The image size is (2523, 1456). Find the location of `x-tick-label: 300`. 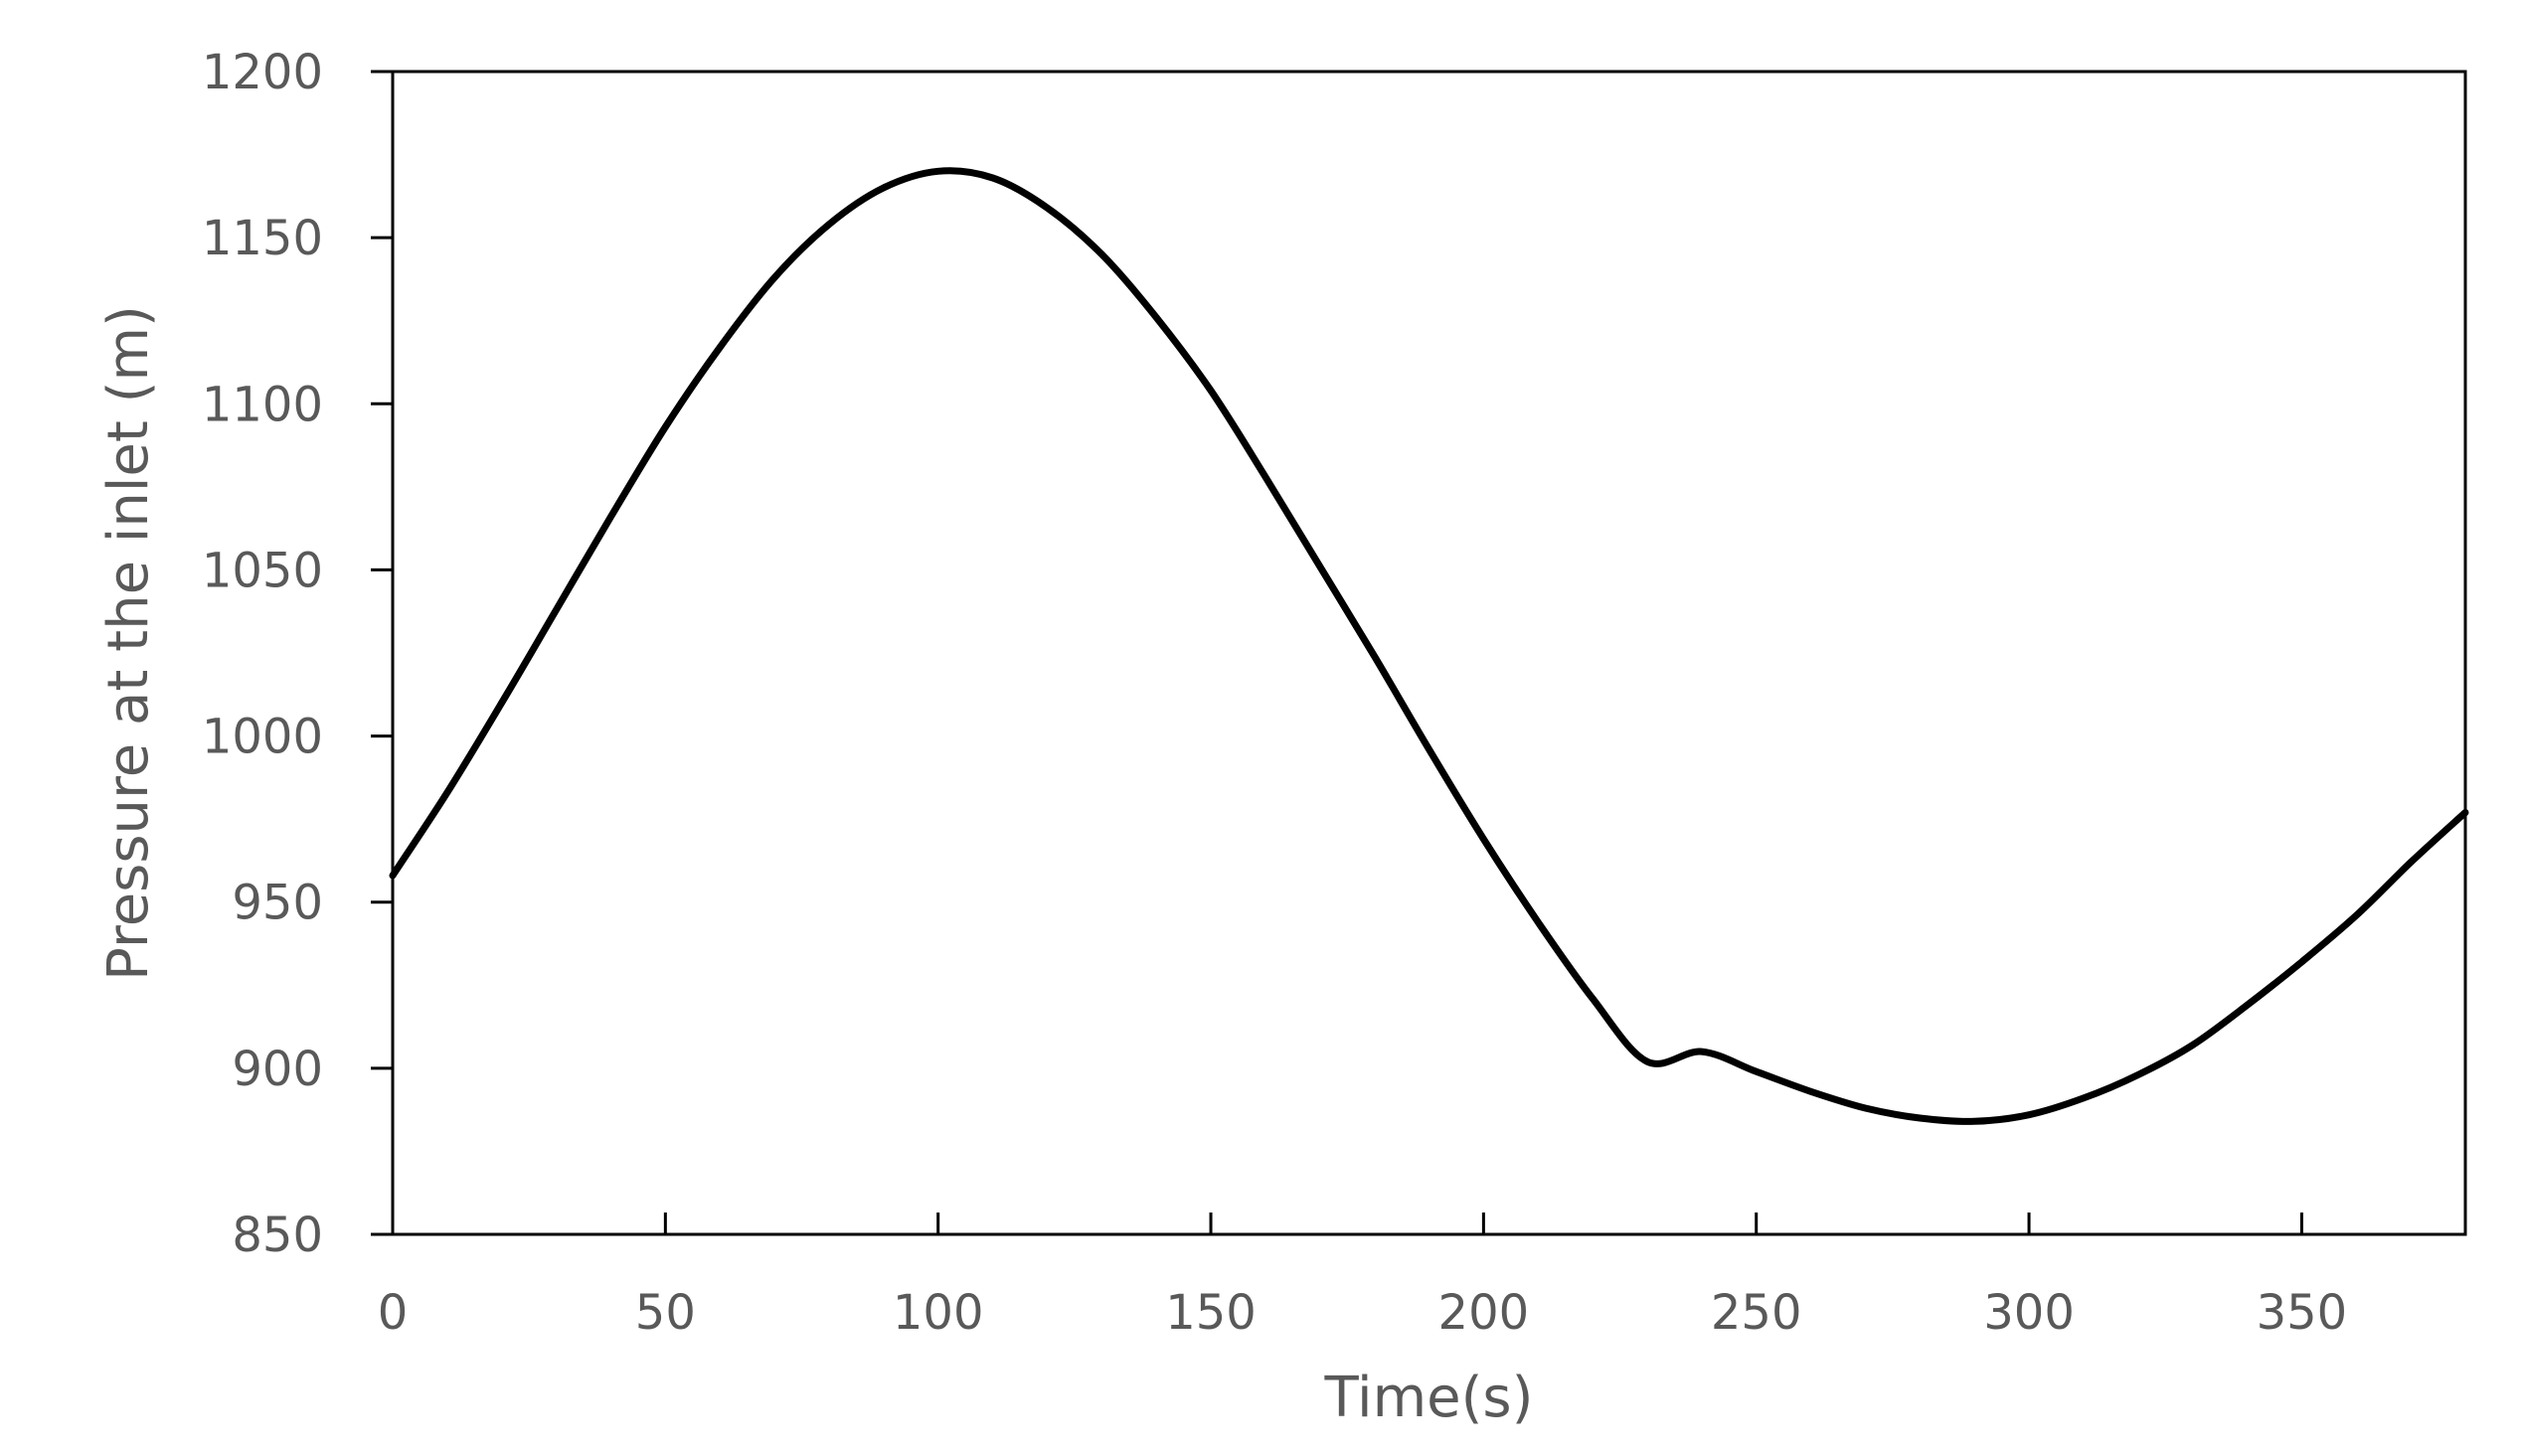

x-tick-label: 300 is located at coordinates (2029, 1313).